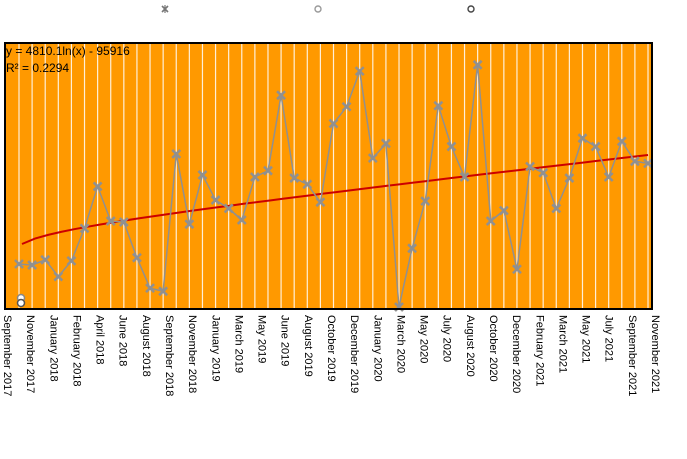  I want to click on x-tick-label: August 2020, so click(470, 346).